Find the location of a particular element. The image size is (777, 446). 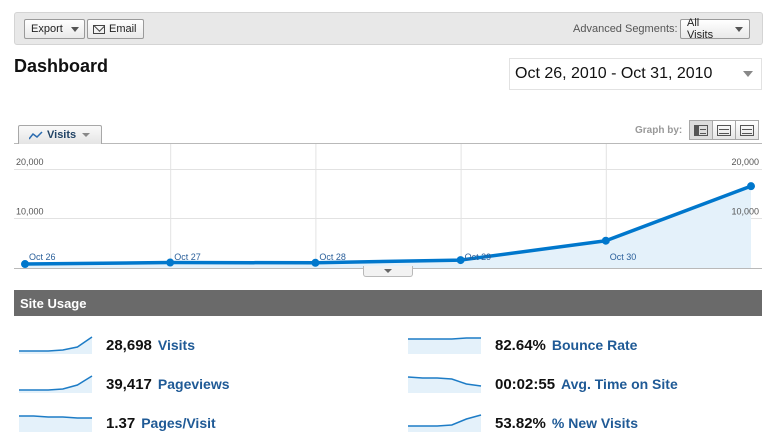

export-button: Export is located at coordinates (54, 29).